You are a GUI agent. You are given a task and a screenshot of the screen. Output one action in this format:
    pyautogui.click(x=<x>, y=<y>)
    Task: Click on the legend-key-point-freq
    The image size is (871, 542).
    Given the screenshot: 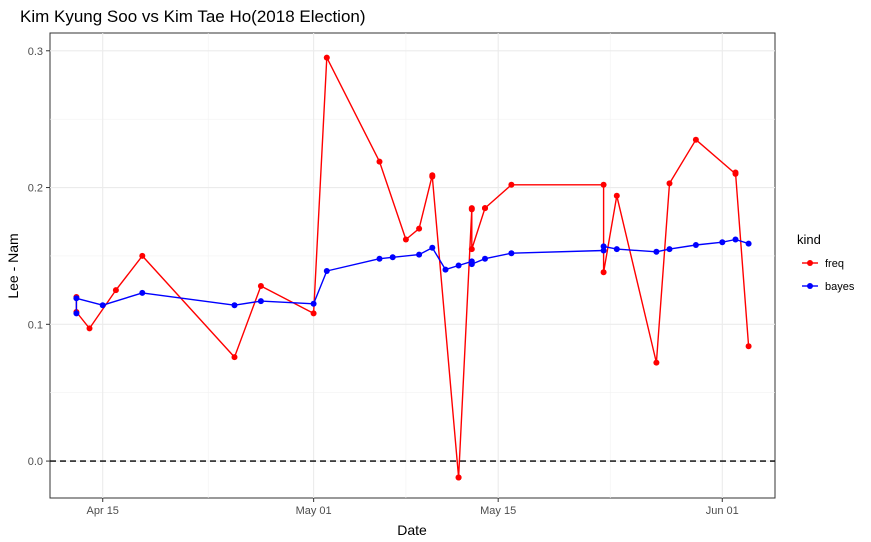 What is the action you would take?
    pyautogui.click(x=810, y=263)
    